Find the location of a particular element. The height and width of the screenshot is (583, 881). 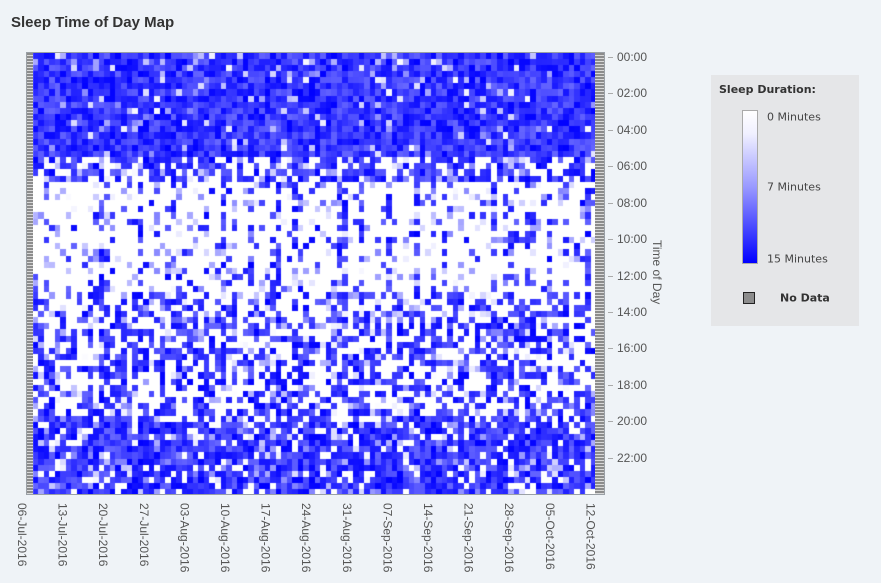

x-tick-label: 24-Aug-2016 is located at coordinates (306, 538).